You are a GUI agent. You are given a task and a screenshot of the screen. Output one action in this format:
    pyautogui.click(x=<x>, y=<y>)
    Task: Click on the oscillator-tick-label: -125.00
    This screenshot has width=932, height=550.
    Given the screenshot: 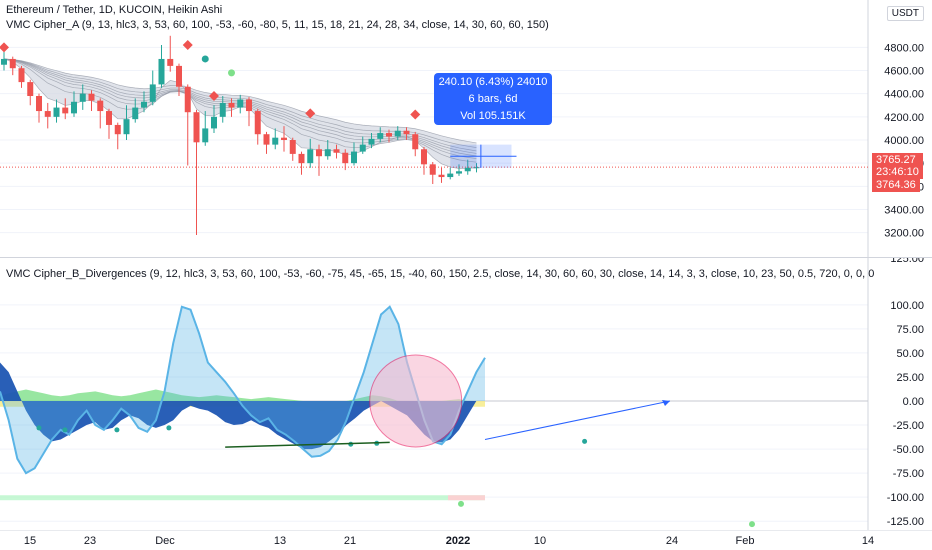 What is the action you would take?
    pyautogui.click(x=905, y=522)
    